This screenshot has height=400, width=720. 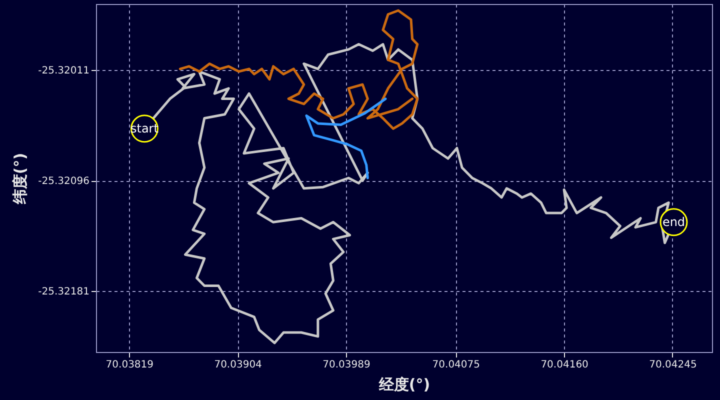 What do you see at coordinates (20, 179) in the screenshot?
I see `y-axis-title: 纬度(°)` at bounding box center [20, 179].